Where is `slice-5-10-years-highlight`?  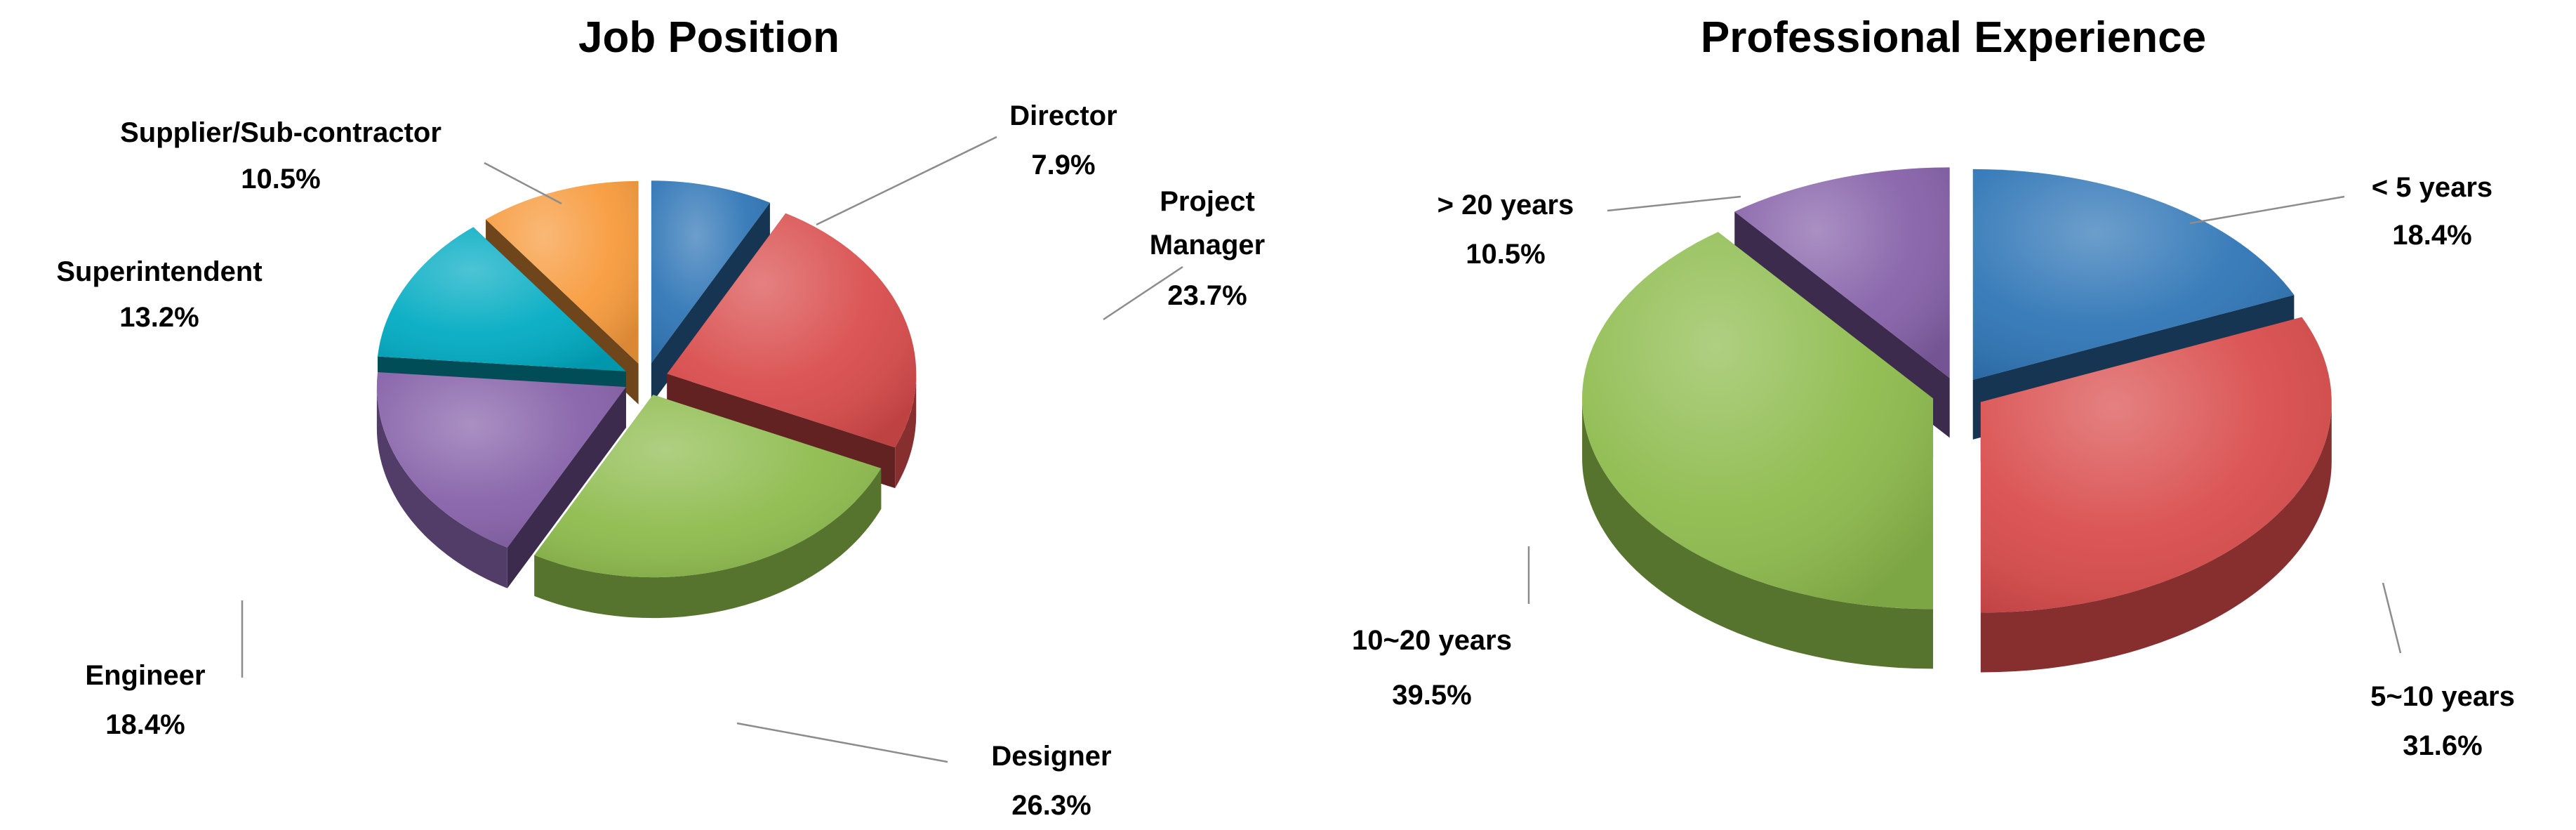 slice-5-10-years-highlight is located at coordinates (2156, 465).